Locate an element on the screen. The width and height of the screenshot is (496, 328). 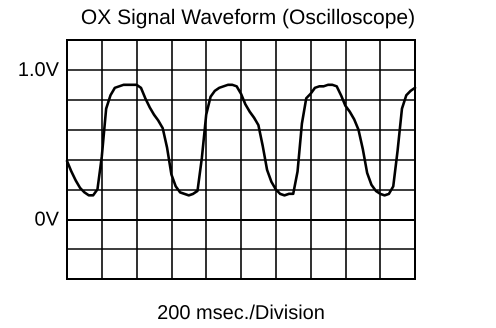
y-tick-label: 0V is located at coordinates (47, 219).